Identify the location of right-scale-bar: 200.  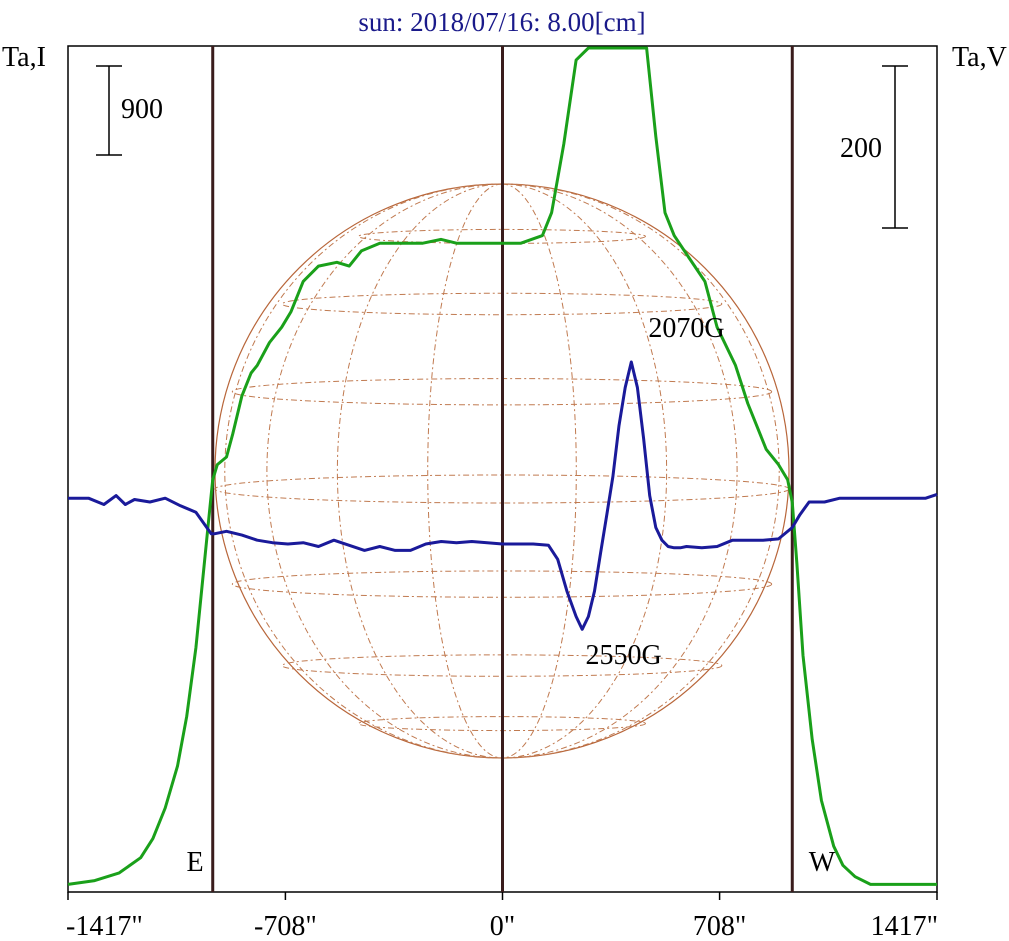
(874, 147).